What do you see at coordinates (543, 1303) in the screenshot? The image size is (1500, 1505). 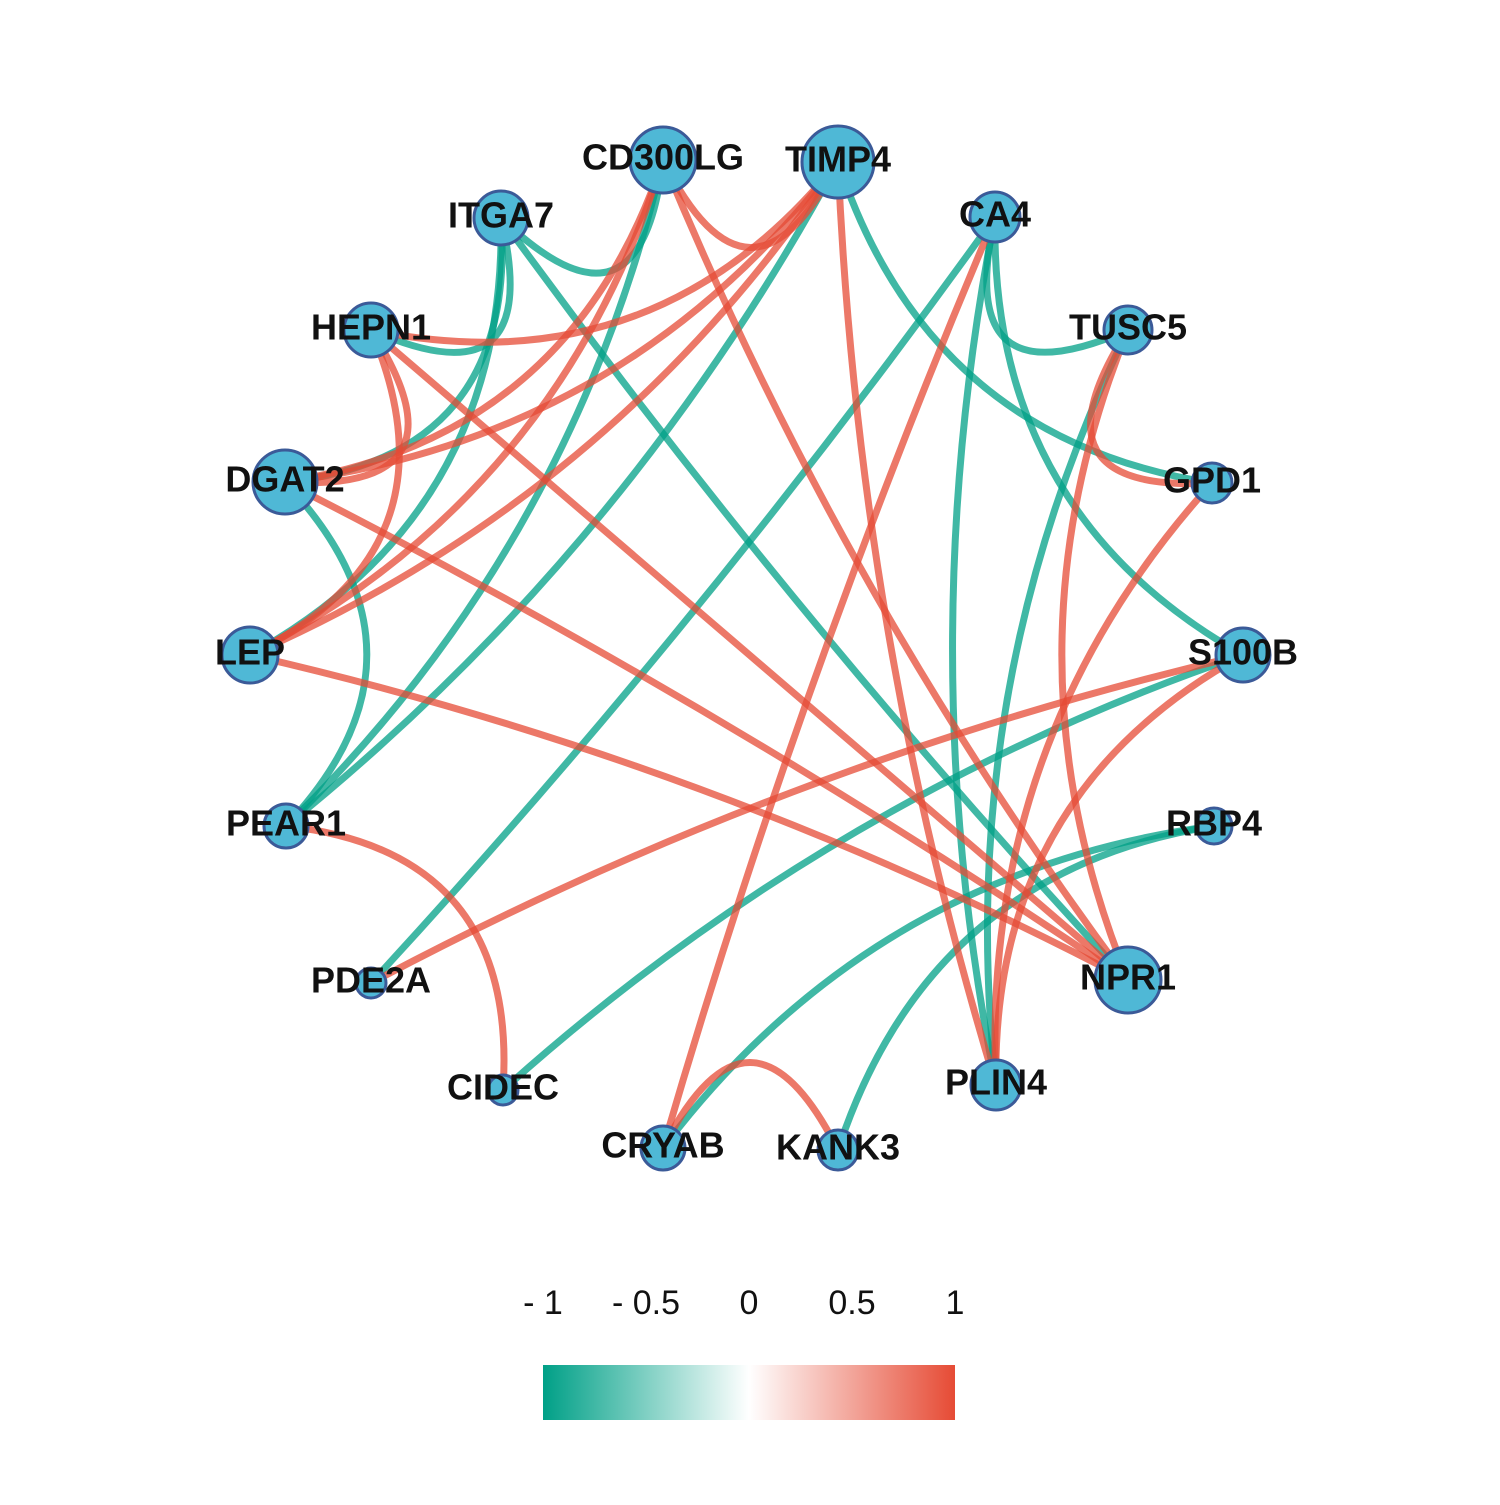 I see `colorbar-tick-label: - 1` at bounding box center [543, 1303].